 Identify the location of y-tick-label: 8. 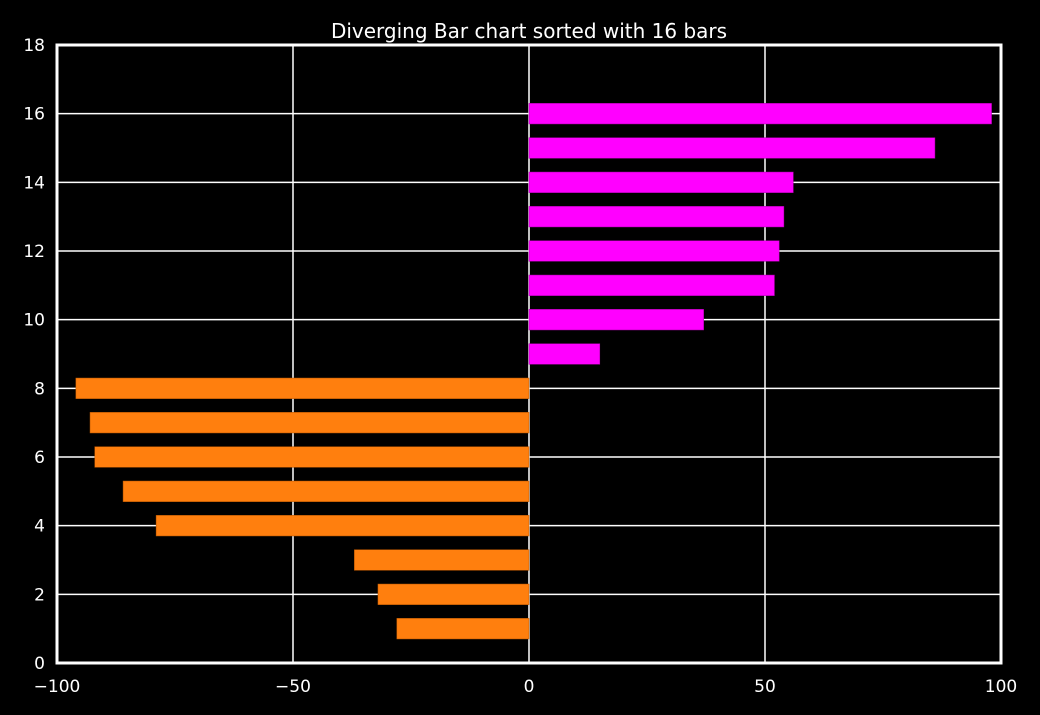
(39, 389).